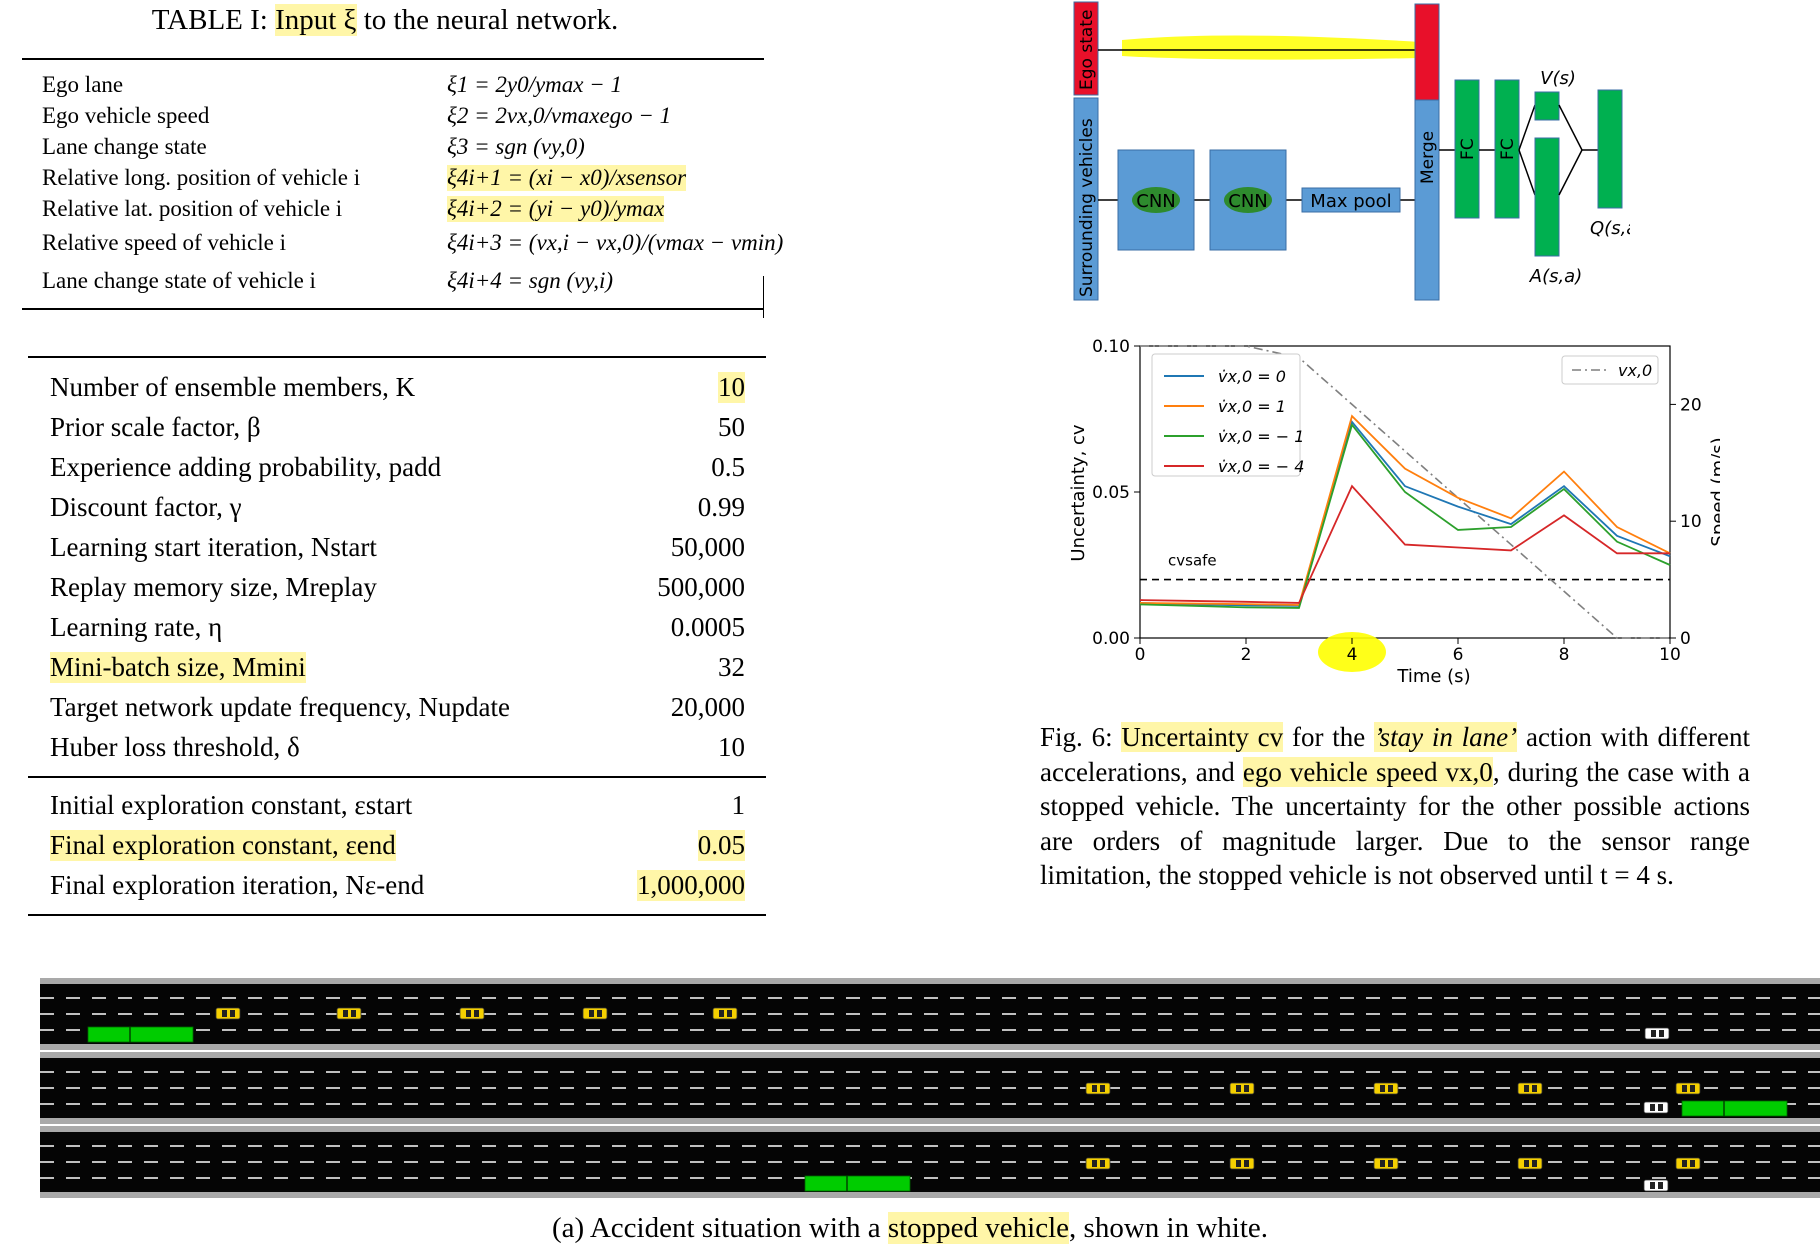 Image resolution: width=1820 pixels, height=1250 pixels. I want to click on figure6-caption-part: ’stay in lane’, so click(1446, 737).